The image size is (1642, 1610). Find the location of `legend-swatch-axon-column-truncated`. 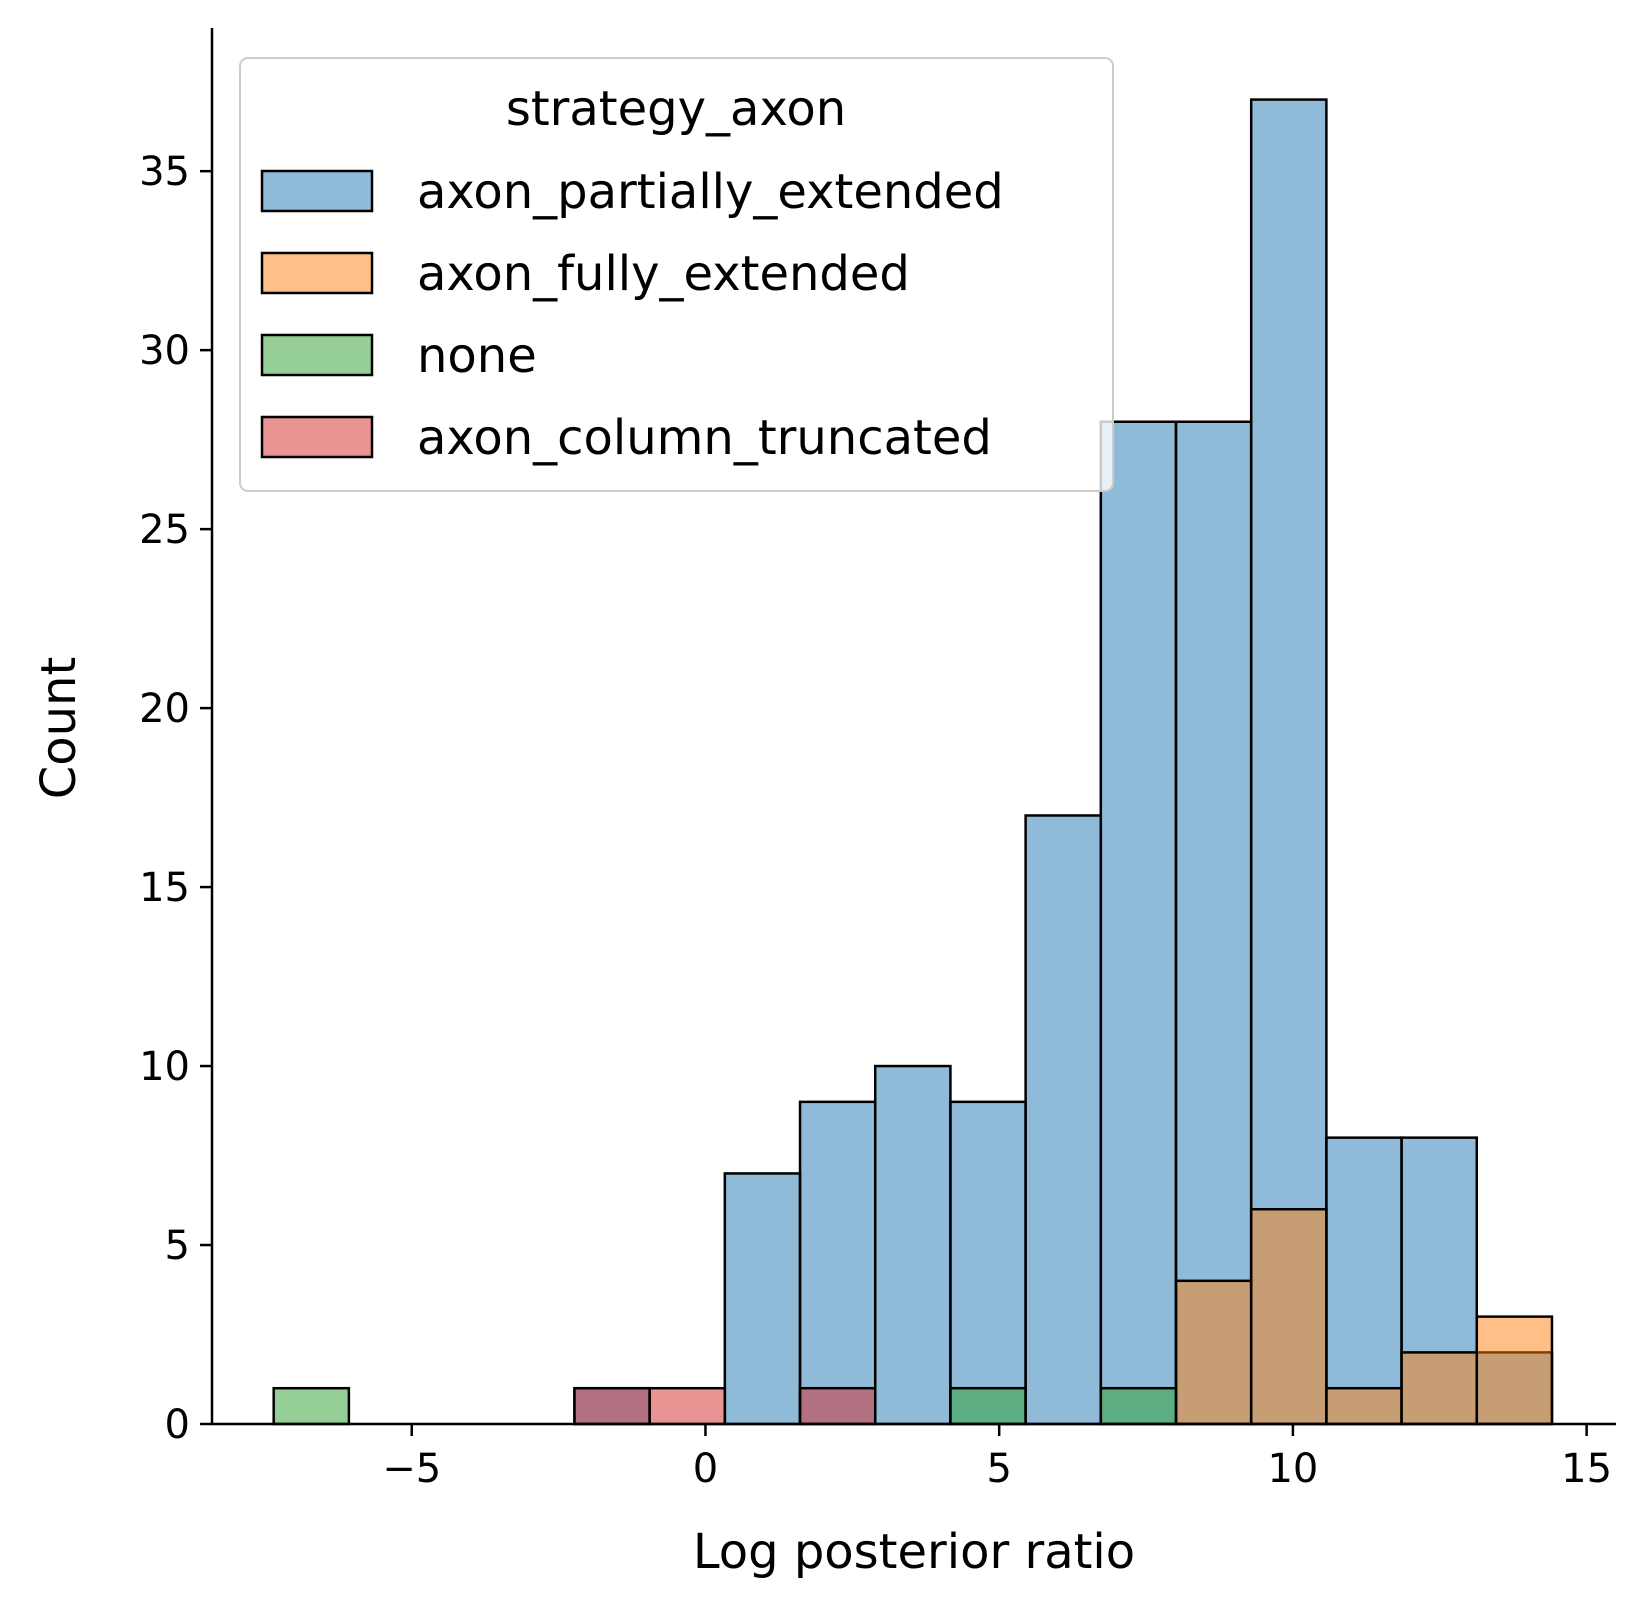

legend-swatch-axon-column-truncated is located at coordinates (317, 437).